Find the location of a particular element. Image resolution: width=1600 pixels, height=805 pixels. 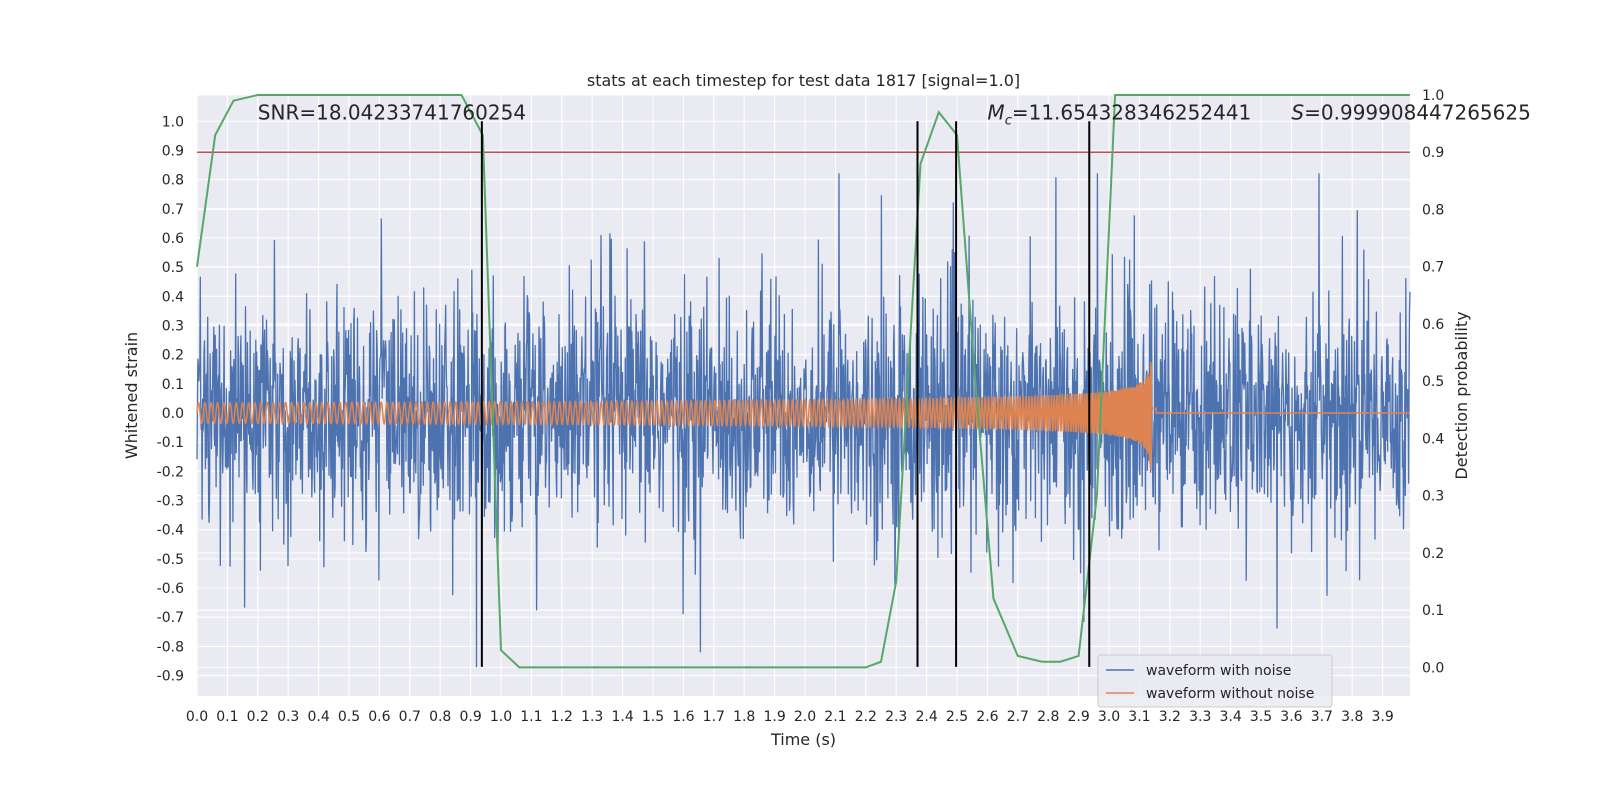

y2-tick-label: 0.8 is located at coordinates (1433, 210).